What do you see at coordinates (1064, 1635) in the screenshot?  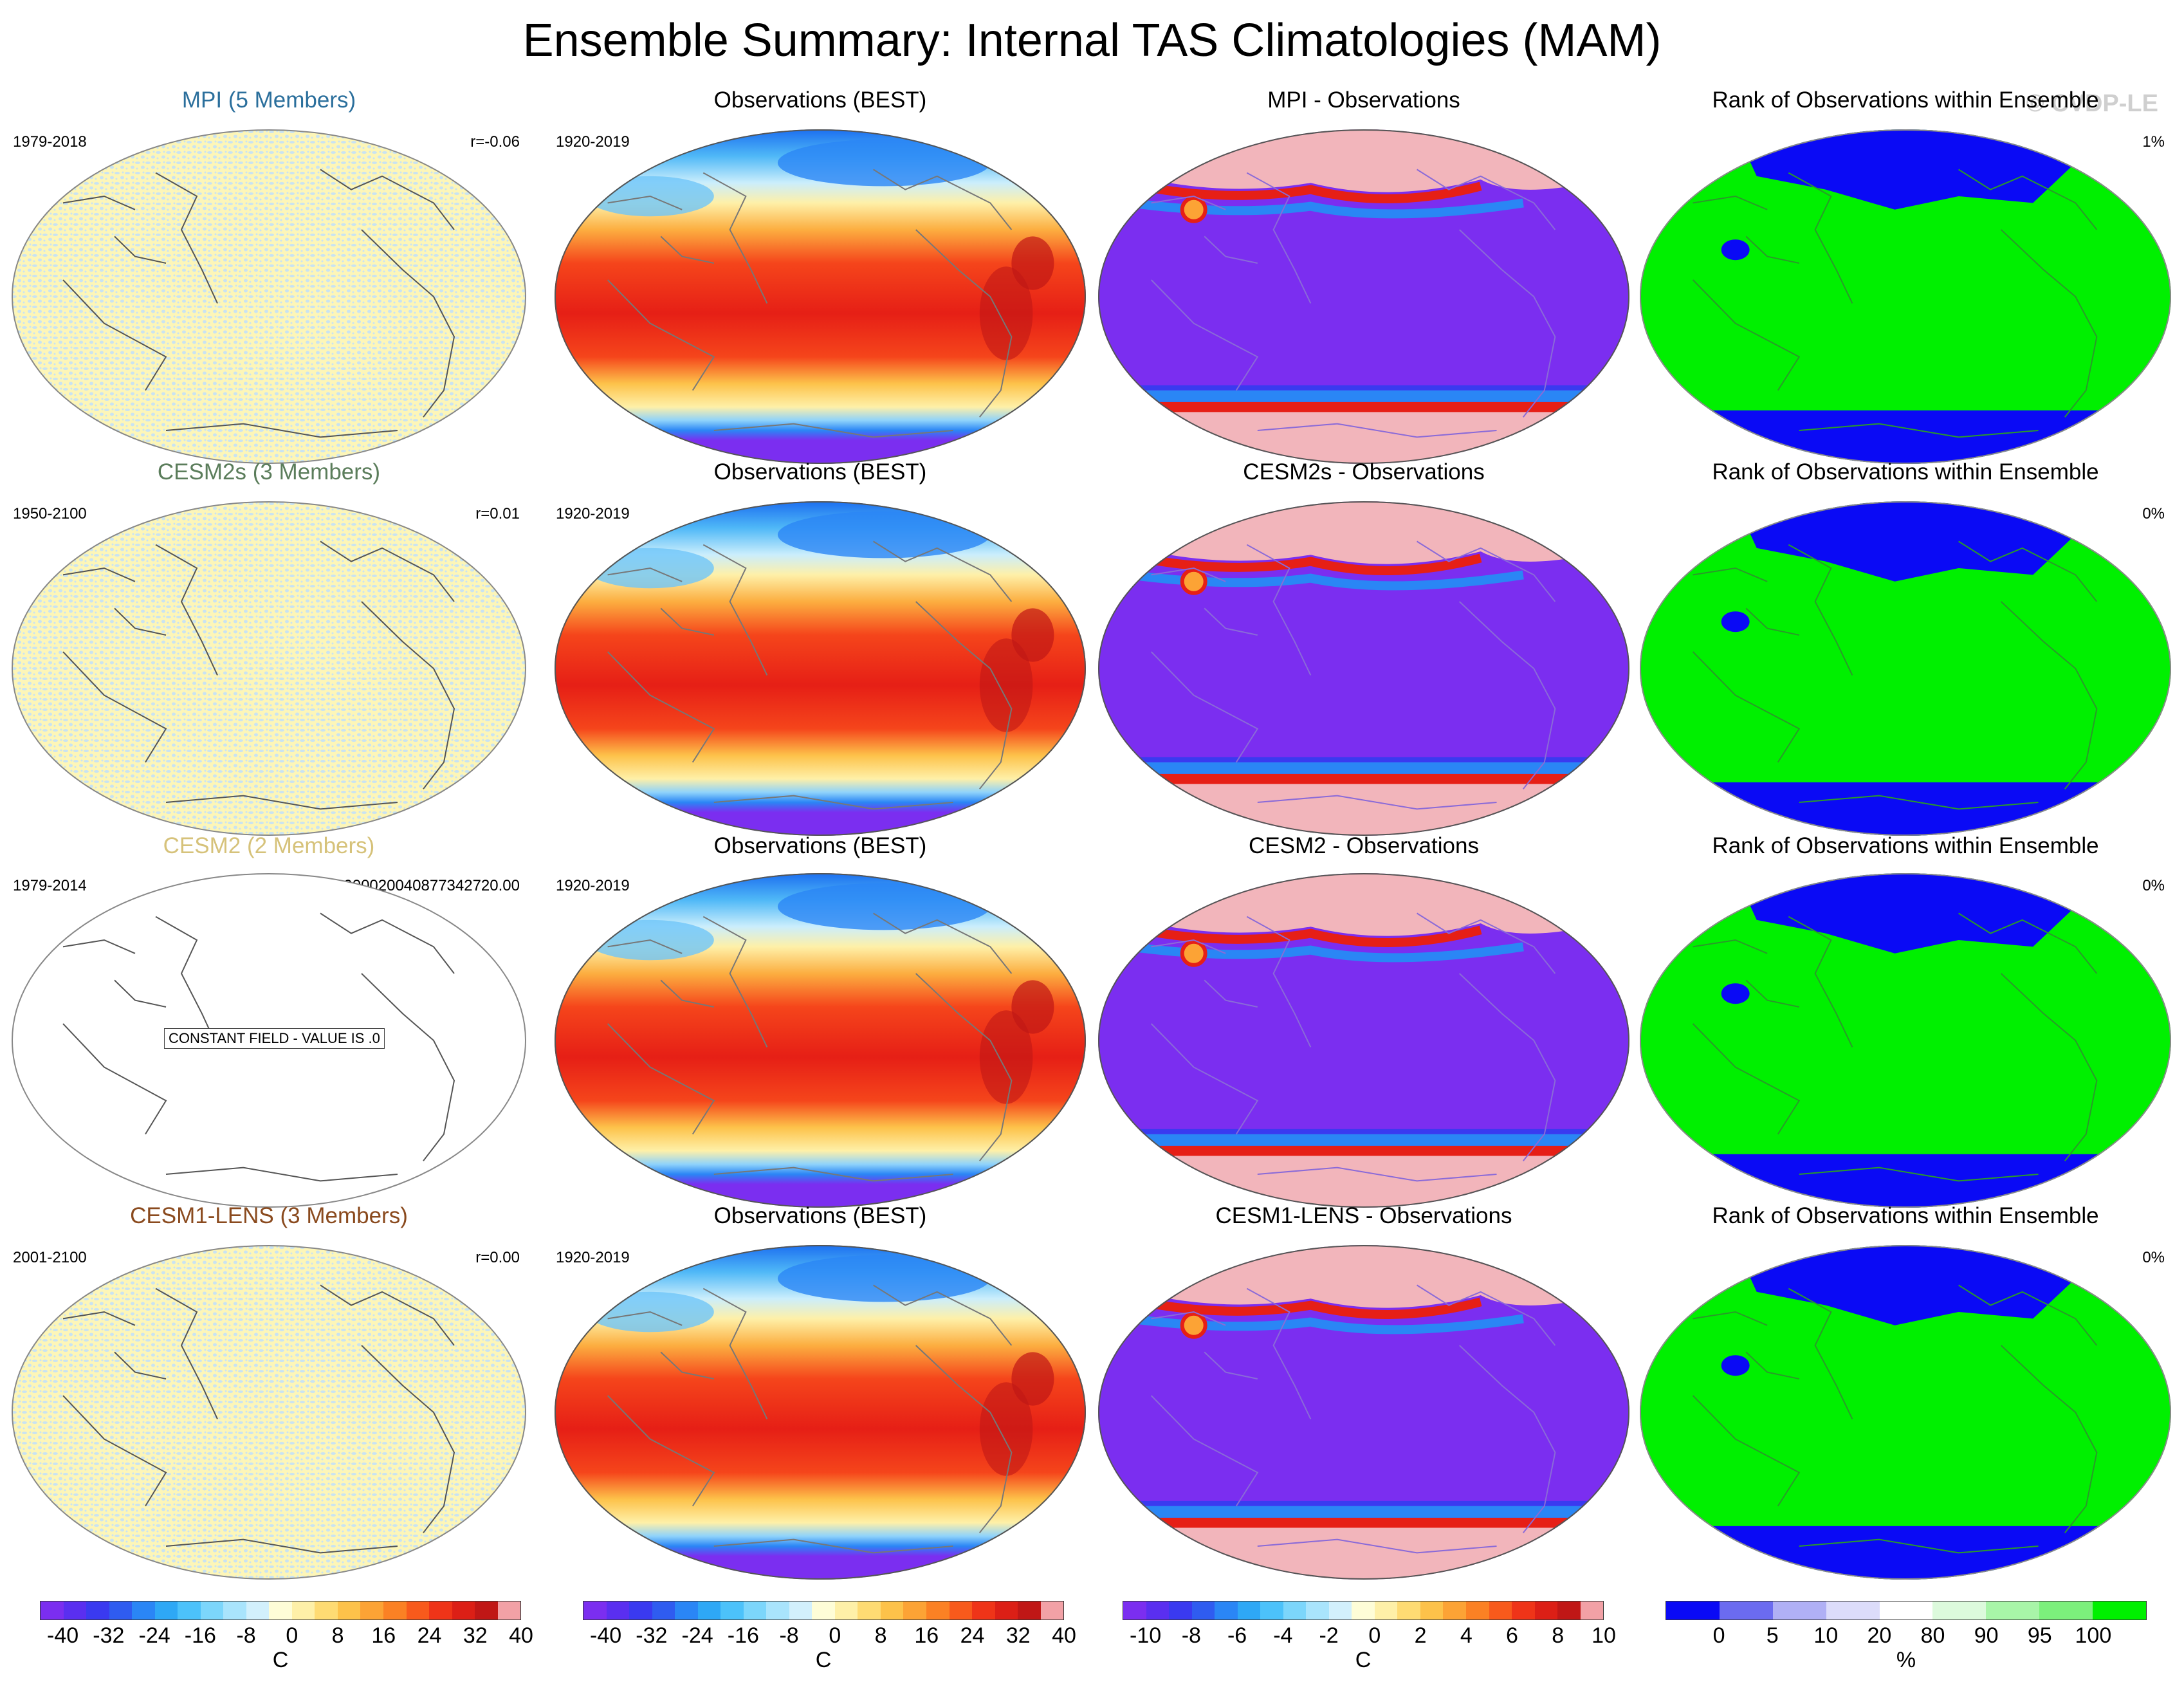 I see `colorbar-tick-label: 40` at bounding box center [1064, 1635].